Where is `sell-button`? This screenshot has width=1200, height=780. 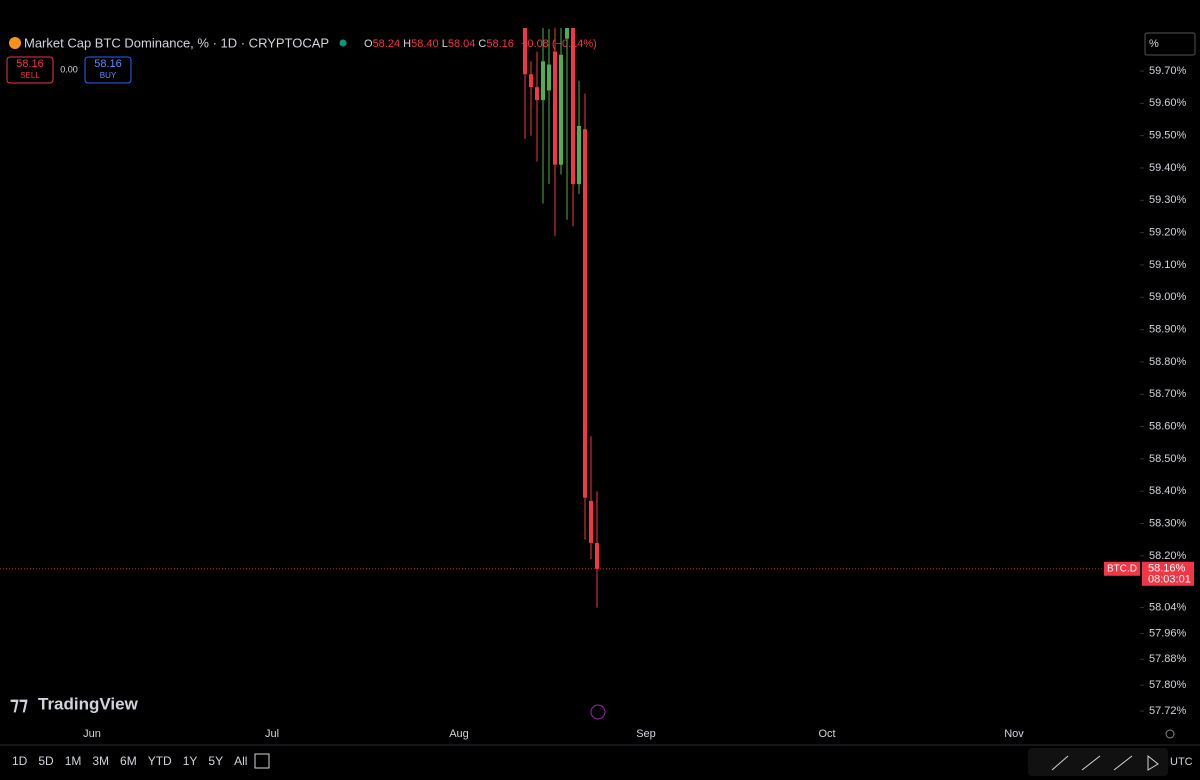 sell-button is located at coordinates (30, 70).